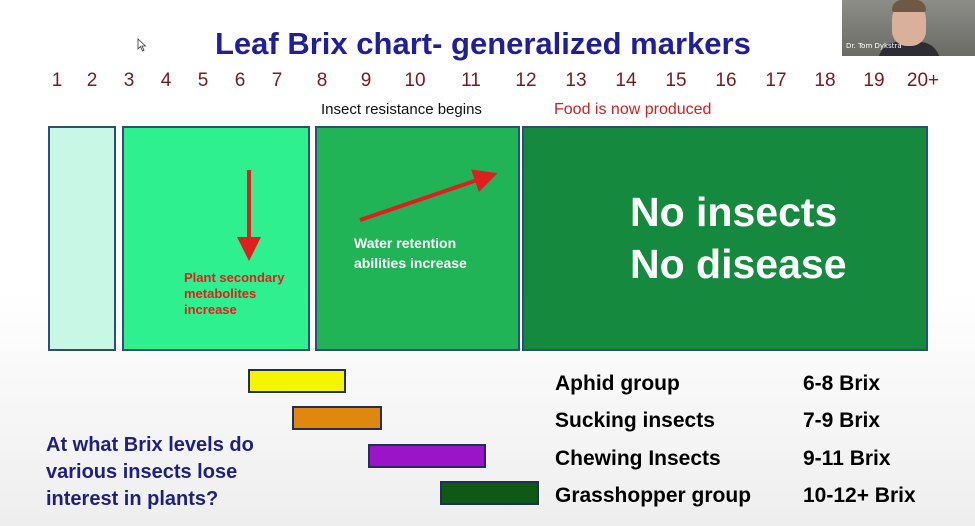 The width and height of the screenshot is (975, 526). What do you see at coordinates (776, 80) in the screenshot?
I see `scale-number: 17` at bounding box center [776, 80].